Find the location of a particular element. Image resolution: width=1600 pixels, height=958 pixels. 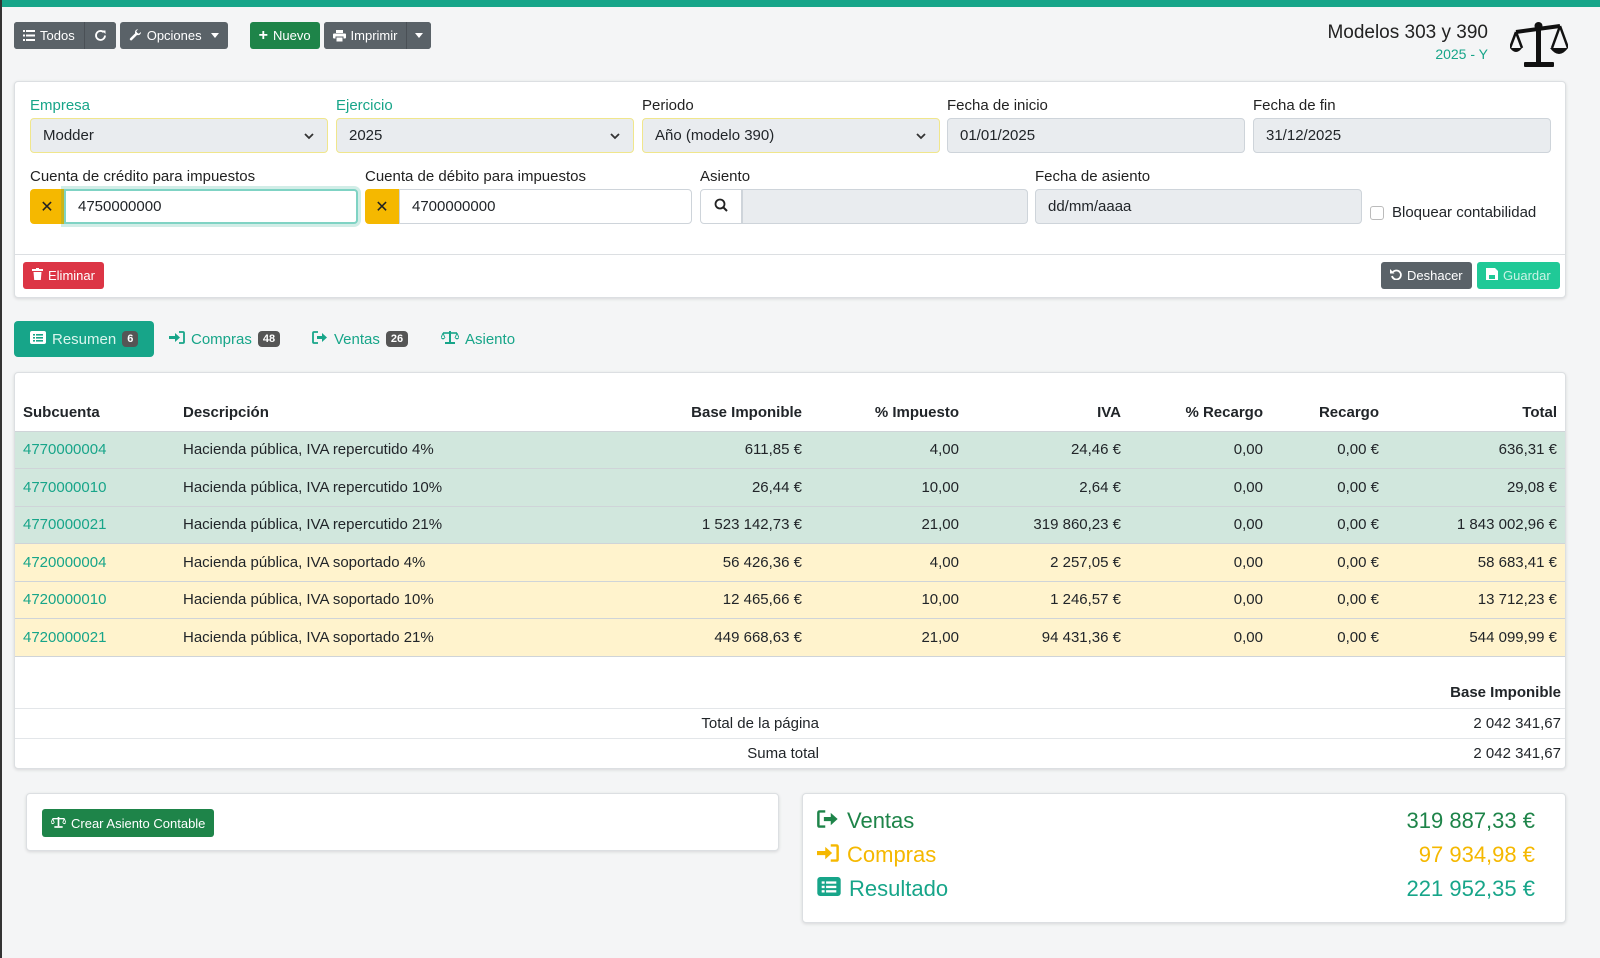

balance-scale-icon is located at coordinates (58, 823).